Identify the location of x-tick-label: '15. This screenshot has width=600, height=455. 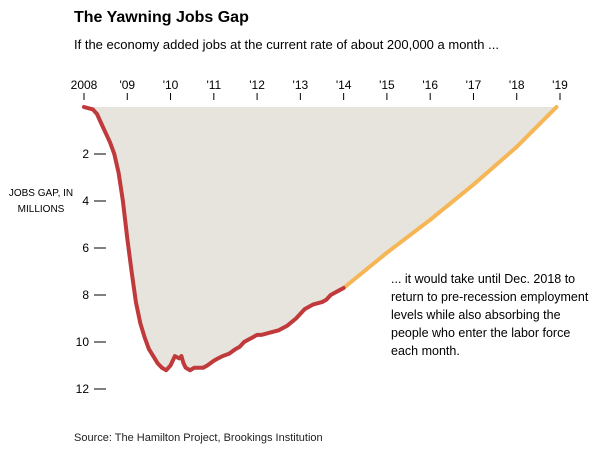
(387, 85).